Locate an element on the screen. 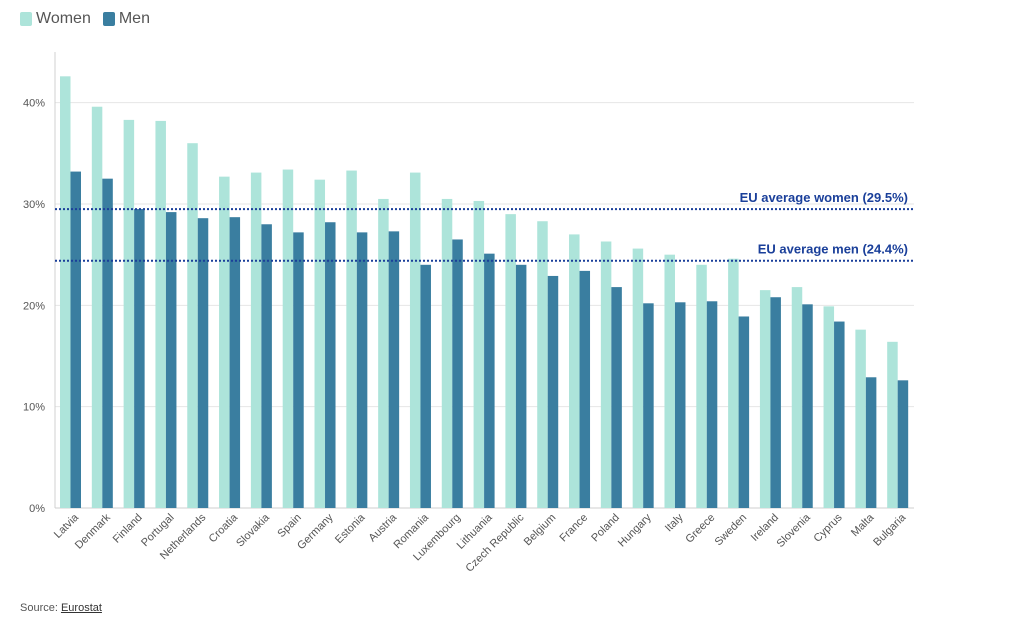  legend-label-women: Women is located at coordinates (63, 18).